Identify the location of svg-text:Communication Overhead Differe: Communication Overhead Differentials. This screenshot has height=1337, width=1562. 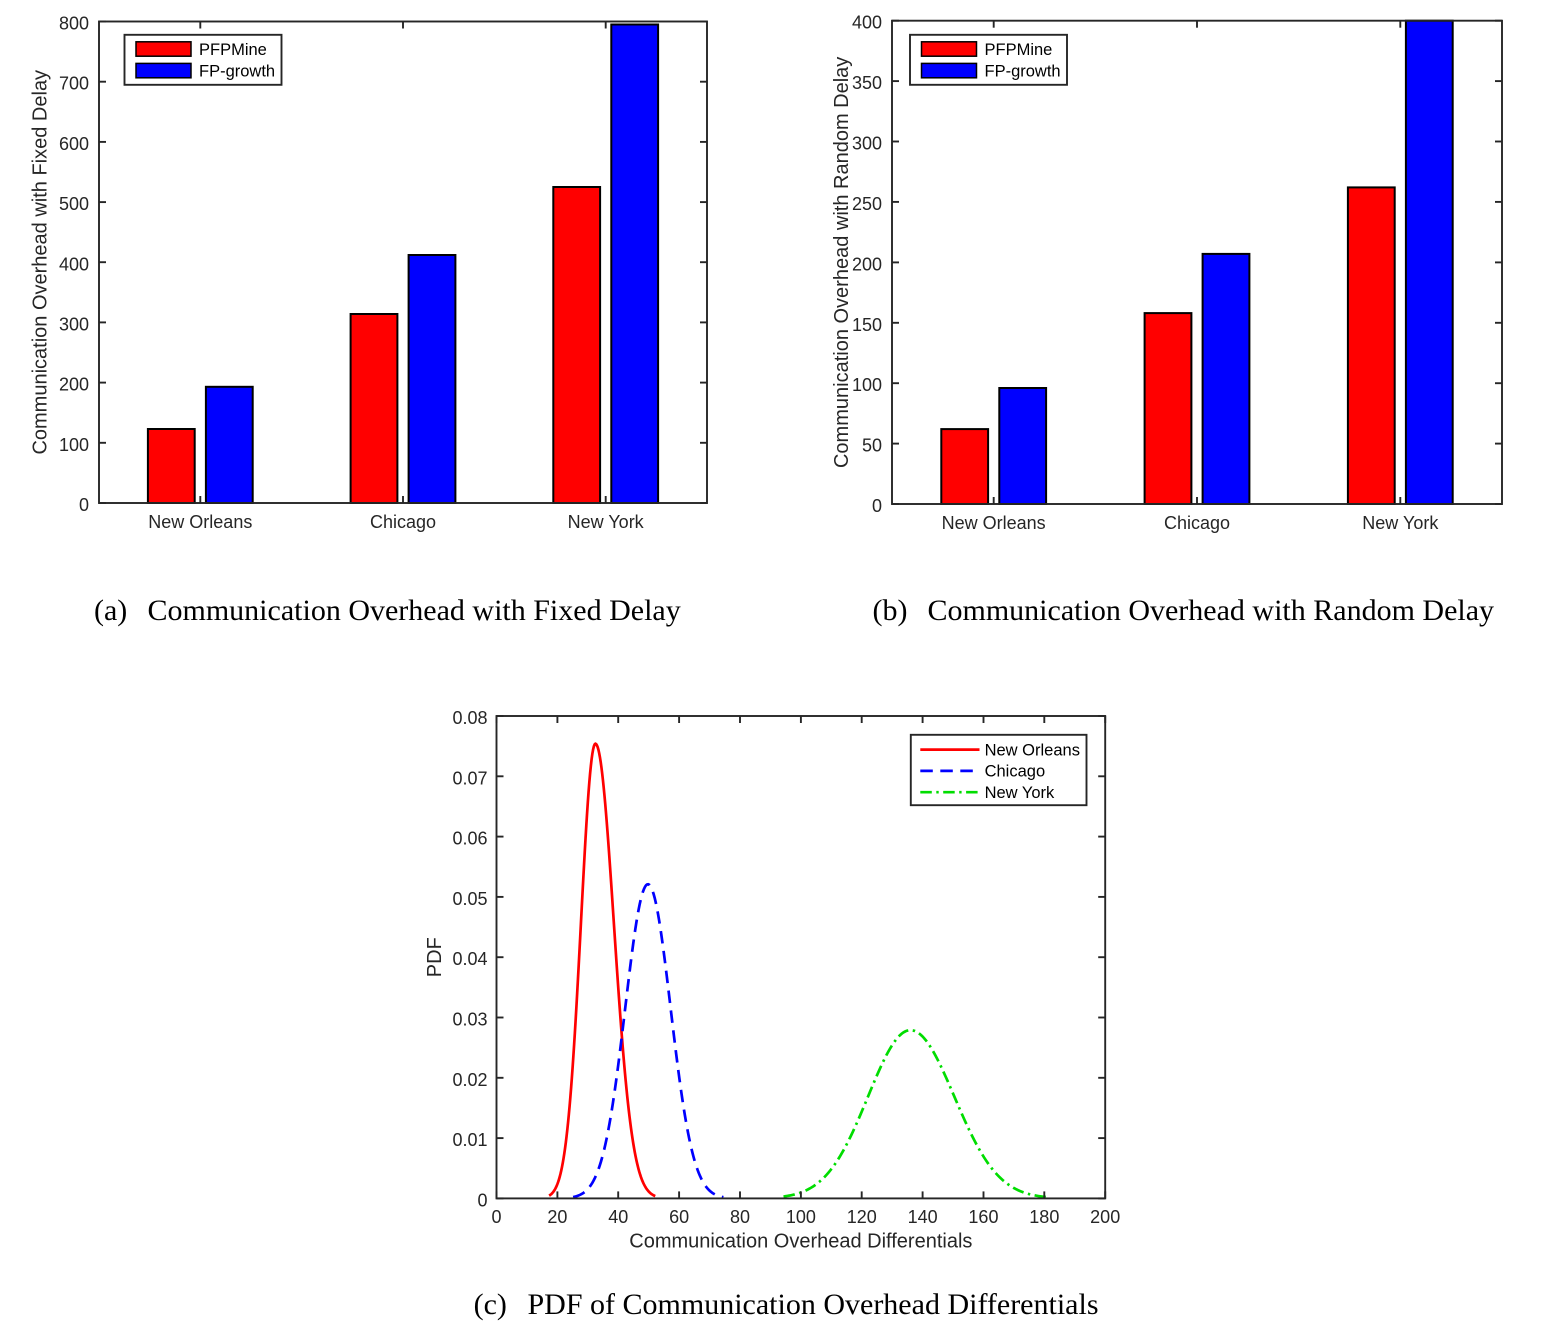
(800, 1241).